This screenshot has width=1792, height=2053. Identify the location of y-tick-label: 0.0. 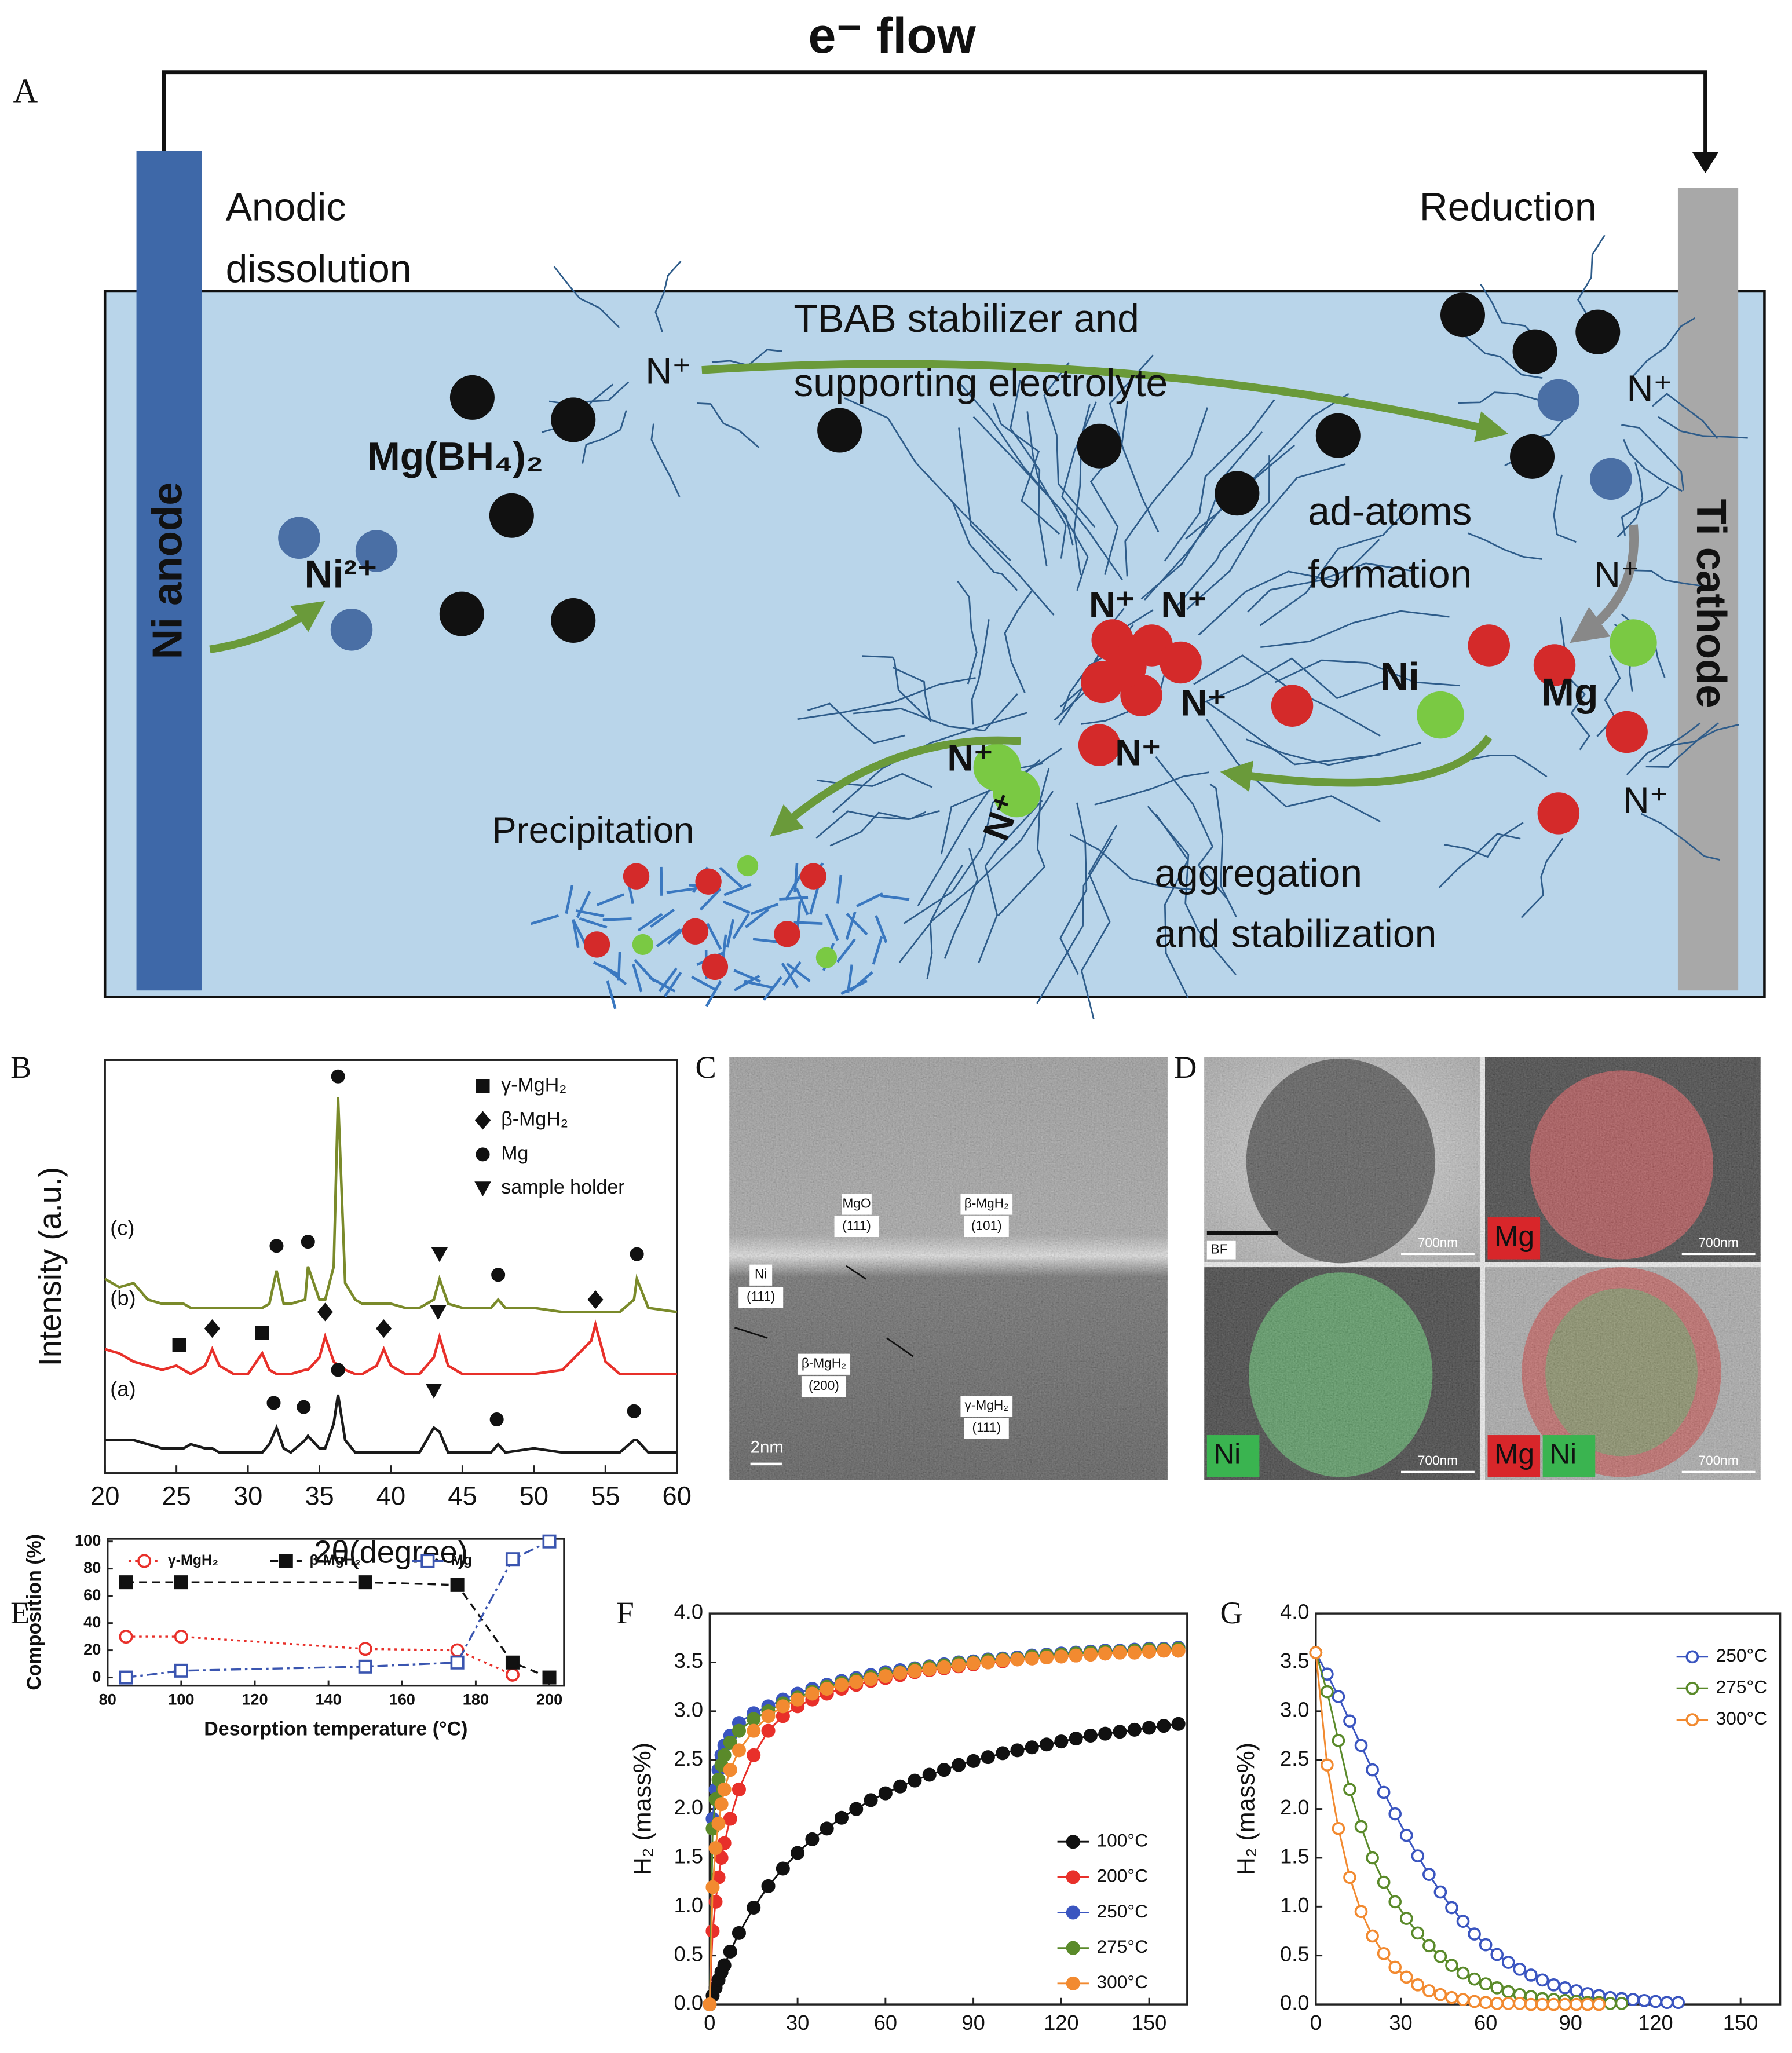
(689, 2003).